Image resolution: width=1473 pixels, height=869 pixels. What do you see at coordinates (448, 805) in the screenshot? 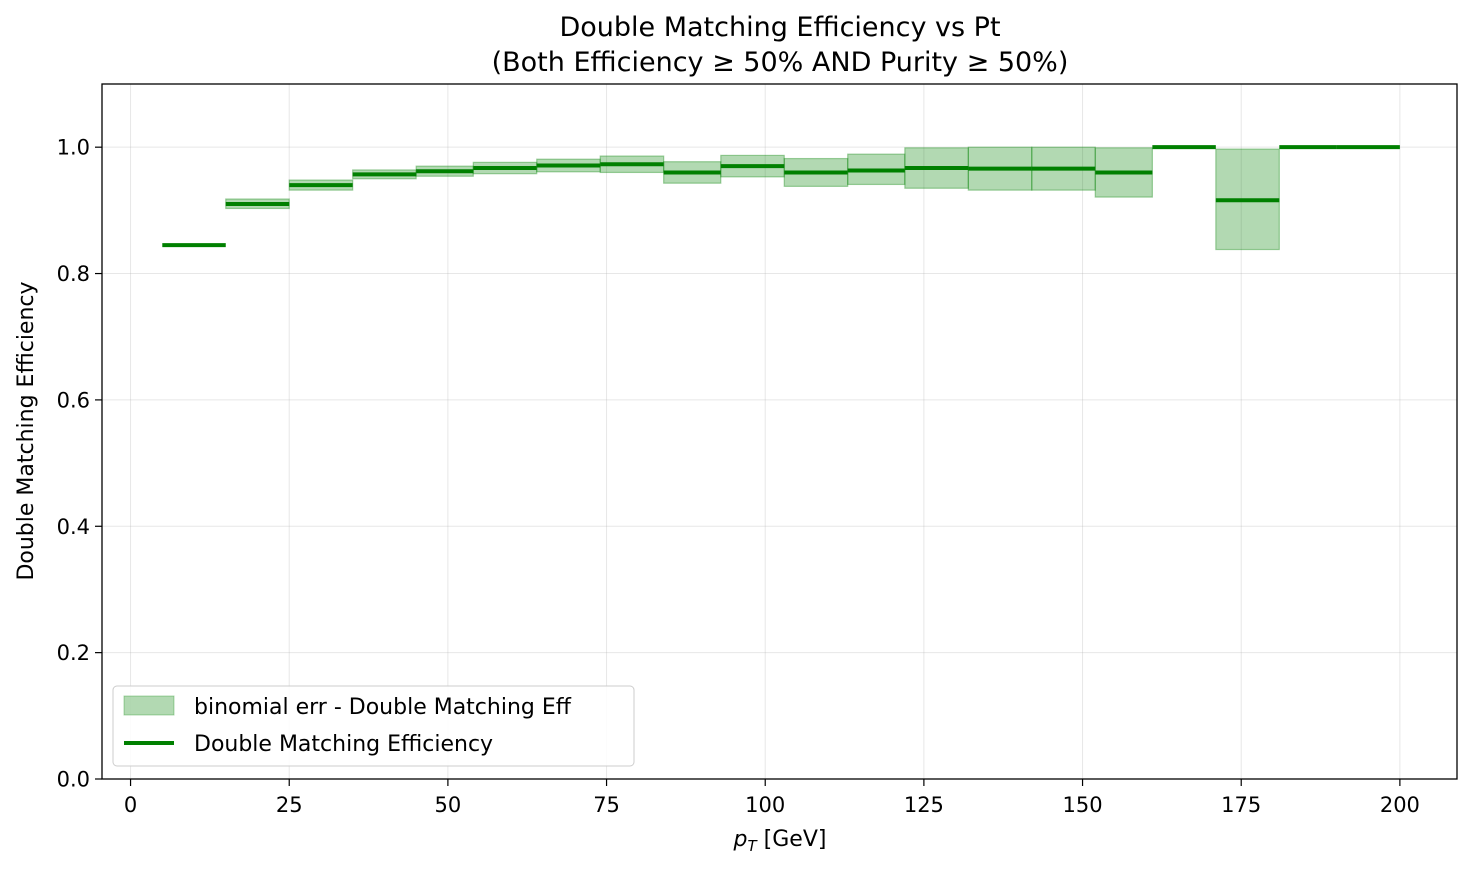
I see `x-tick-label: 50` at bounding box center [448, 805].